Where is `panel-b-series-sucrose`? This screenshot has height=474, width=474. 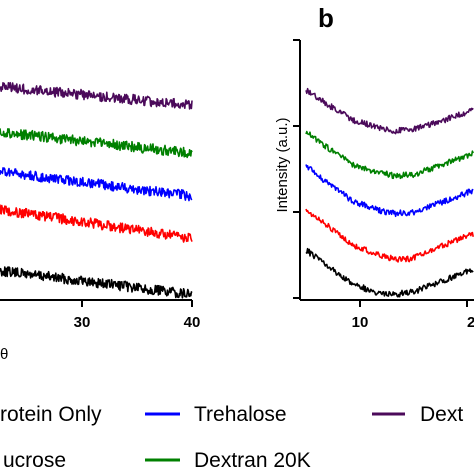 panel-b-series-sucrose is located at coordinates (389, 235).